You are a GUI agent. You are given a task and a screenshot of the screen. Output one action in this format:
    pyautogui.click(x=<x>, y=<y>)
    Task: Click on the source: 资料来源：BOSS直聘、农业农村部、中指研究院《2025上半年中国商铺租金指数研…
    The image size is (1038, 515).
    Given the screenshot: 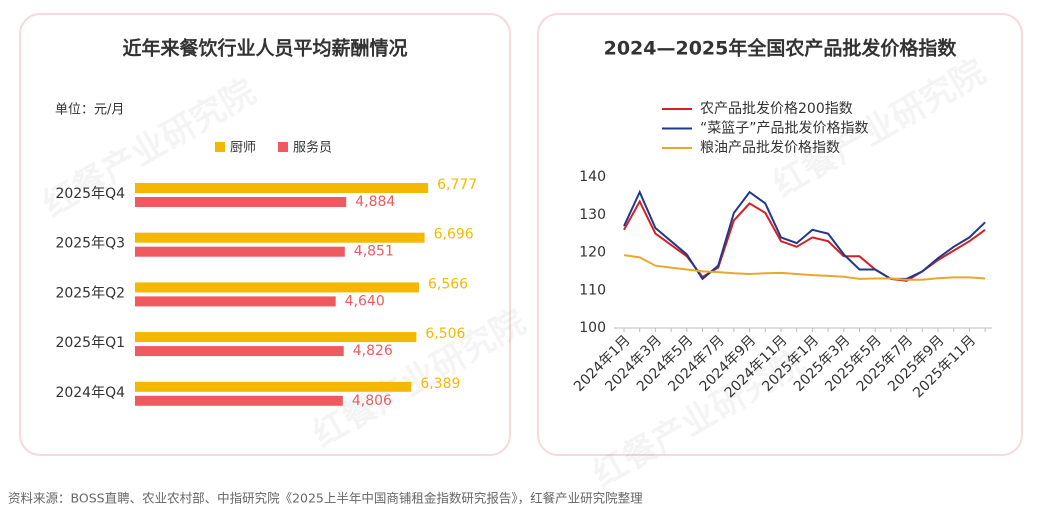 What is the action you would take?
    pyautogui.click(x=325, y=498)
    